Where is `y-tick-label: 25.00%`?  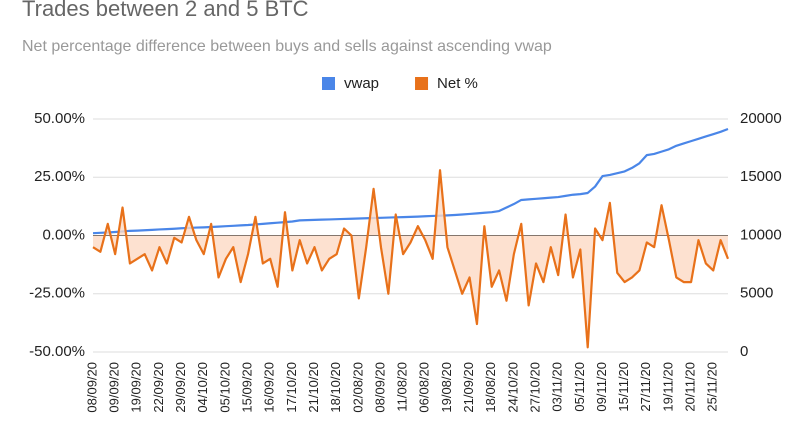 y-tick-label: 25.00% is located at coordinates (59, 176).